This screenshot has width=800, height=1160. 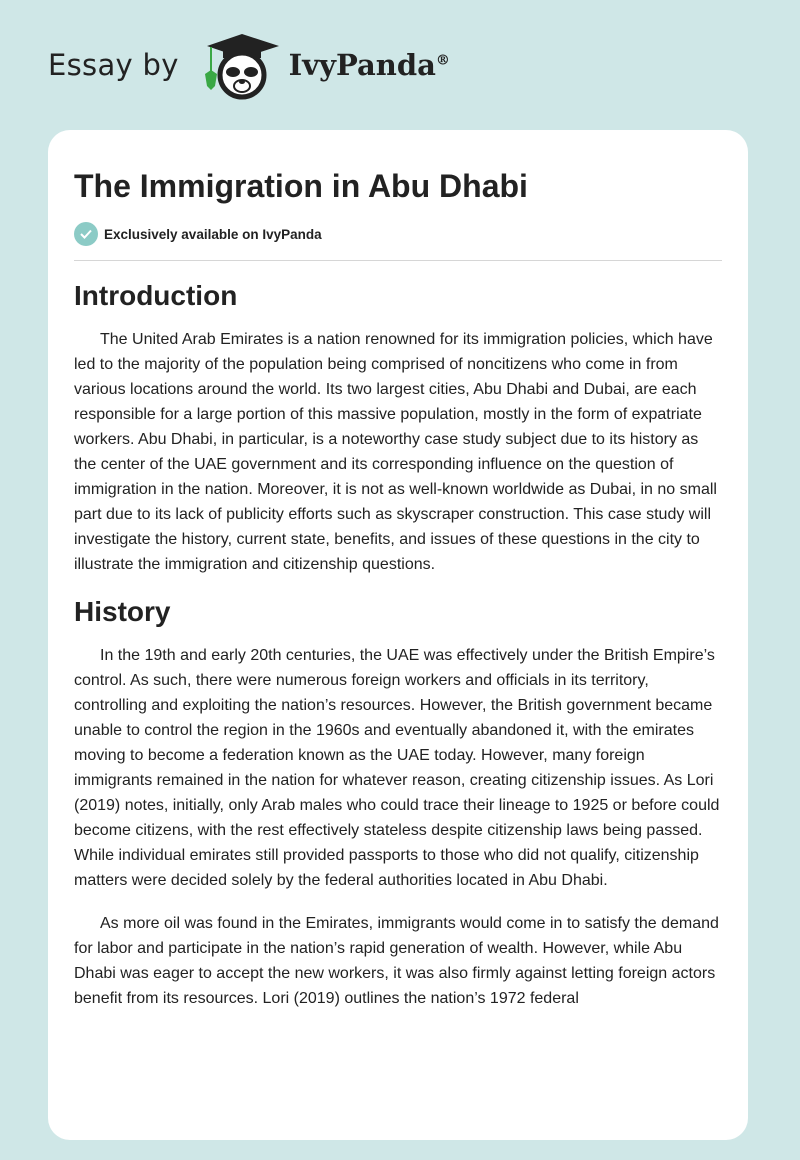 What do you see at coordinates (362, 65) in the screenshot?
I see `brand-text: IvyPanda` at bounding box center [362, 65].